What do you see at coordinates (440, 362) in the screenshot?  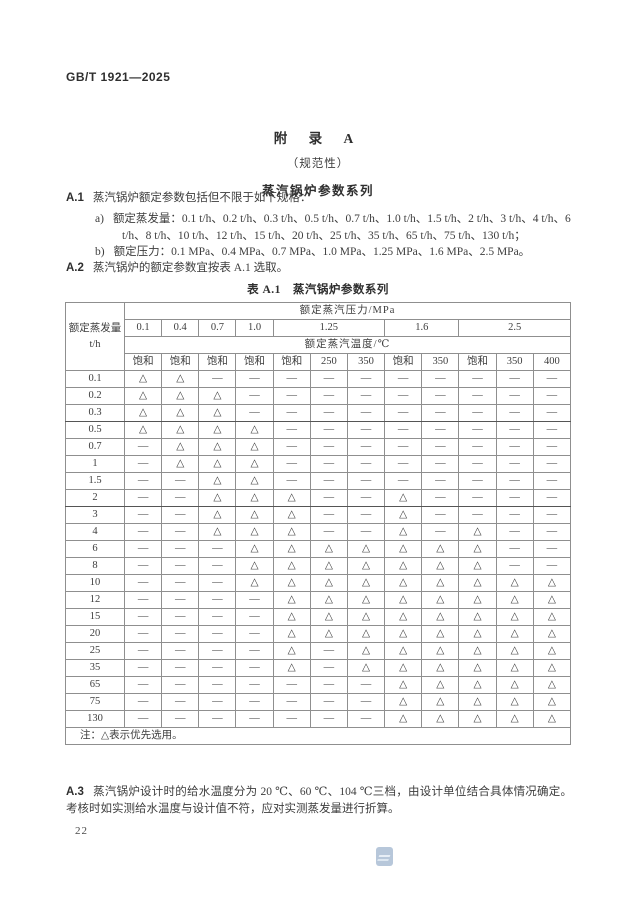 I see `temperature-value: 350` at bounding box center [440, 362].